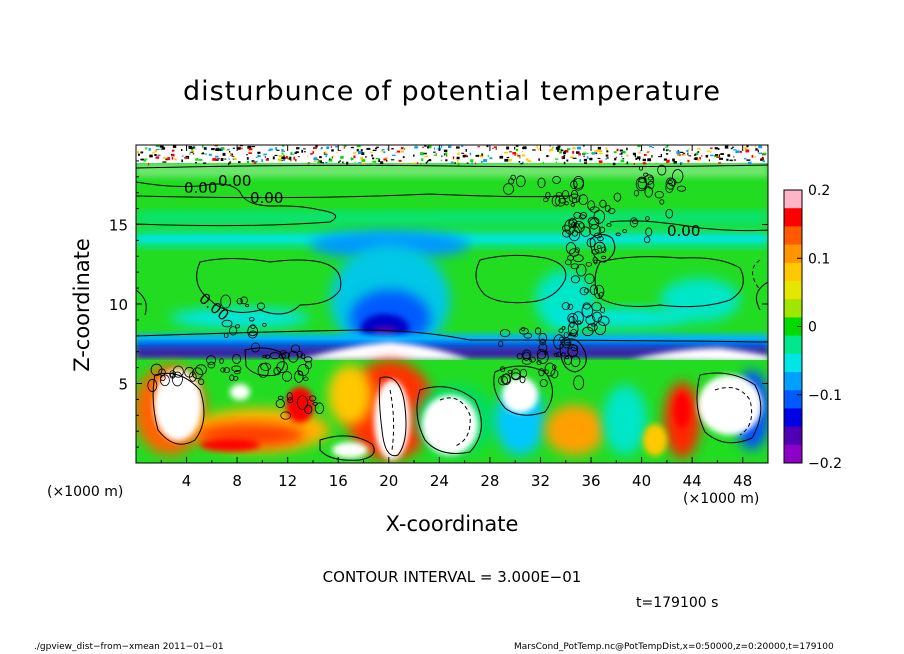  Describe the element at coordinates (489, 481) in the screenshot. I see `x-tick-label: 28` at that location.